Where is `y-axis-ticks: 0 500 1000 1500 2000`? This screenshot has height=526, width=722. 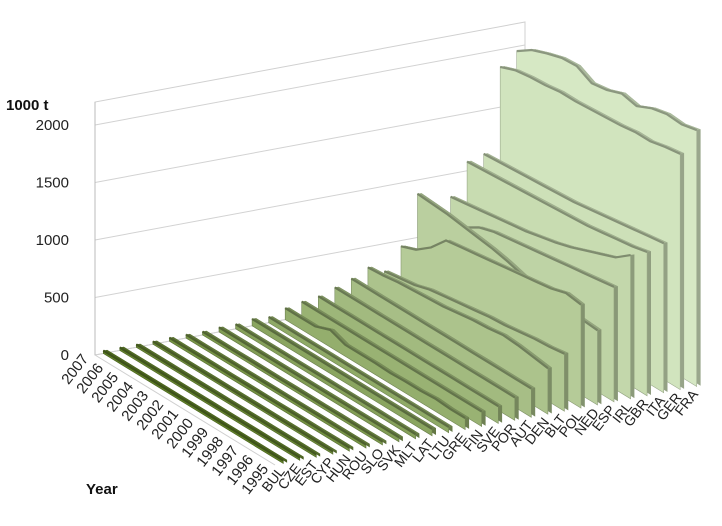
y-axis-ticks: 0 500 1000 1500 2000 is located at coordinates (52, 240).